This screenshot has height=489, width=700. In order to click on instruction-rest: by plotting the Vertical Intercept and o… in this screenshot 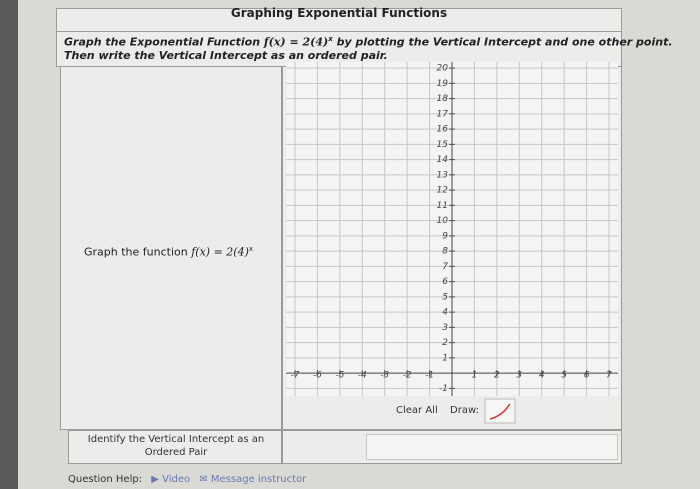, I will do `click(504, 42)`.